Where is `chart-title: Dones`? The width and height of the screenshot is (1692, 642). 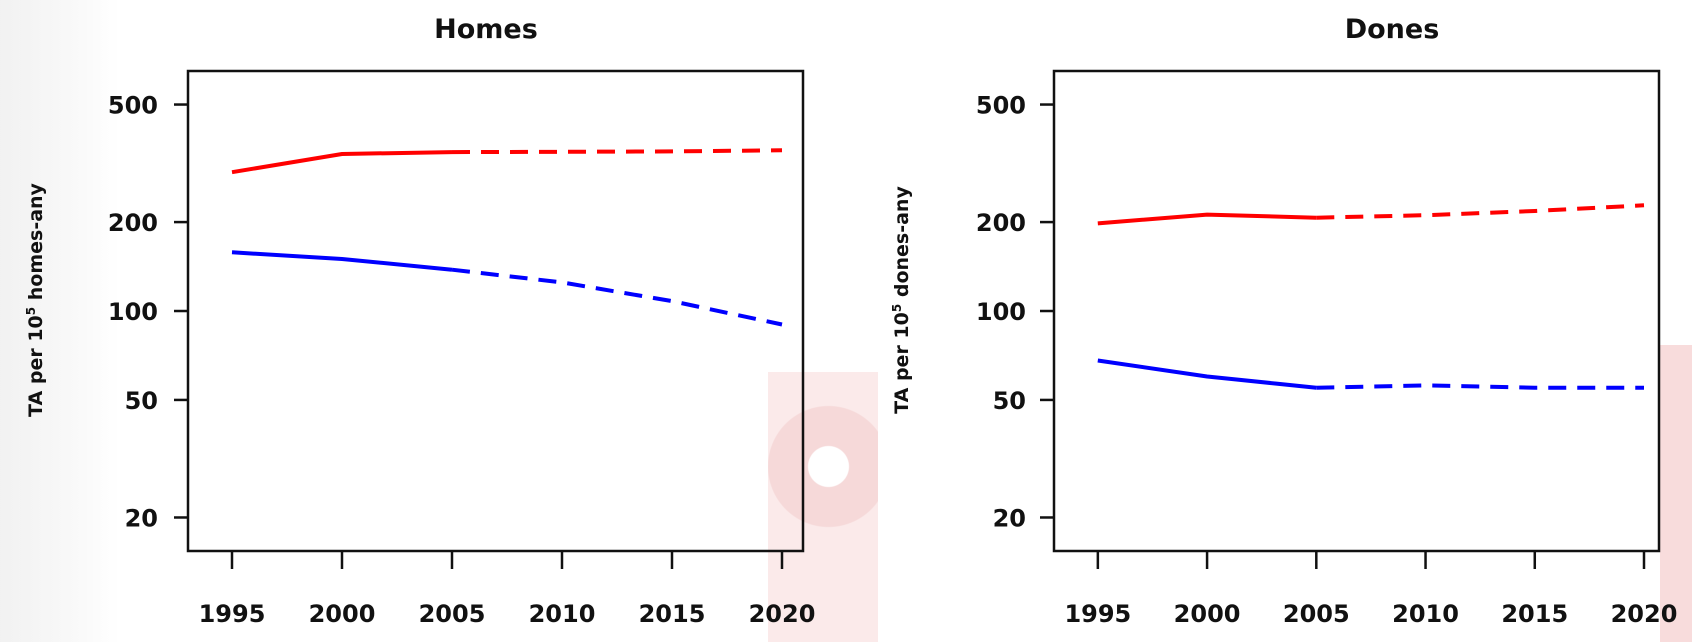 chart-title: Dones is located at coordinates (1392, 29).